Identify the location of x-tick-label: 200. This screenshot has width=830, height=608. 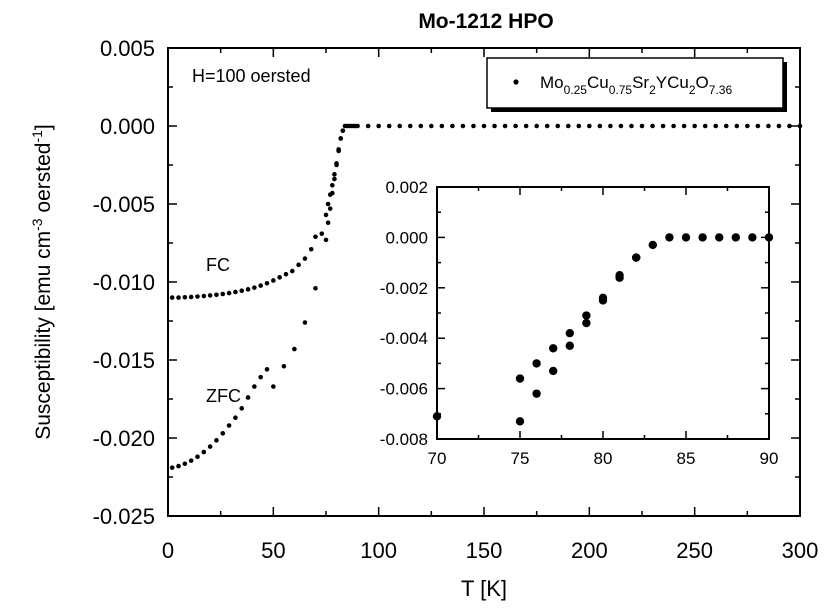
(589, 550).